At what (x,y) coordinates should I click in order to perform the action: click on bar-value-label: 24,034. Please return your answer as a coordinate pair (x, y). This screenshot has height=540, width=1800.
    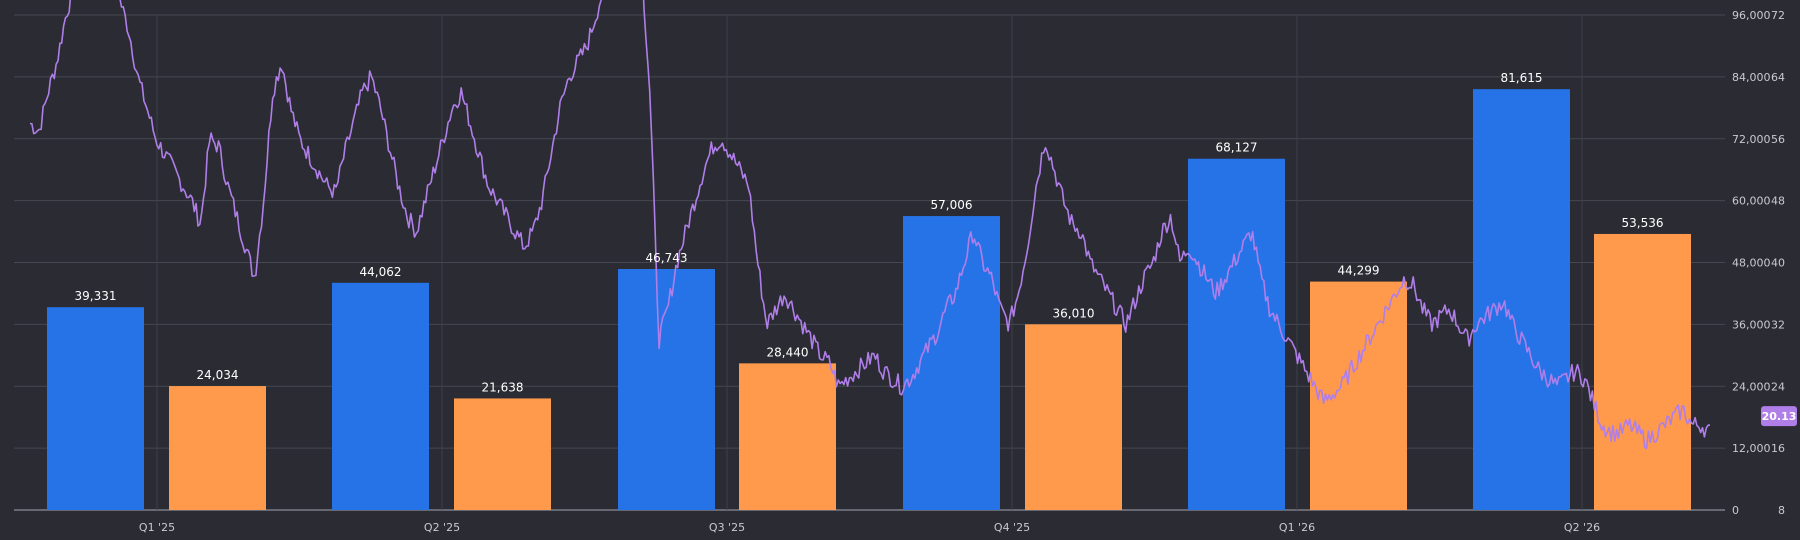
    Looking at the image, I should click on (218, 375).